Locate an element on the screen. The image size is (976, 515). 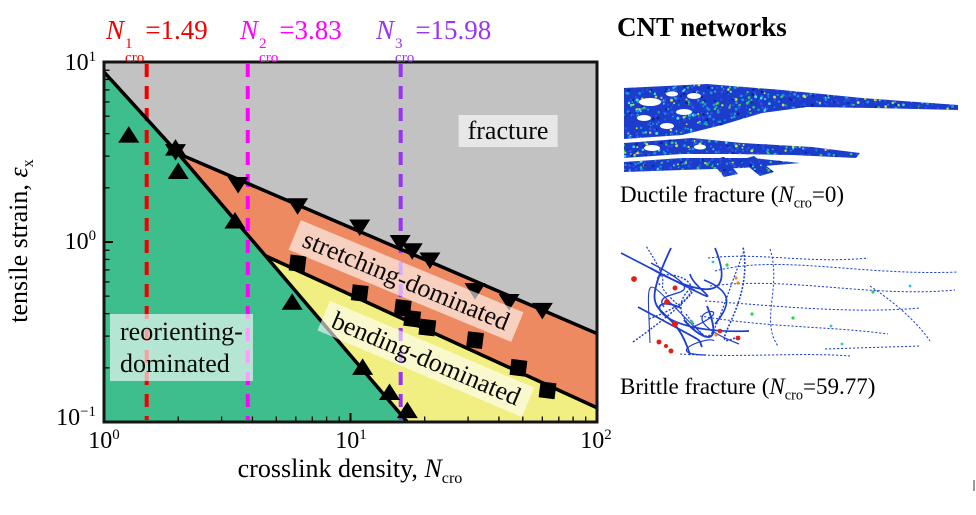
x-tick-label-3: 102 is located at coordinates (596, 441).